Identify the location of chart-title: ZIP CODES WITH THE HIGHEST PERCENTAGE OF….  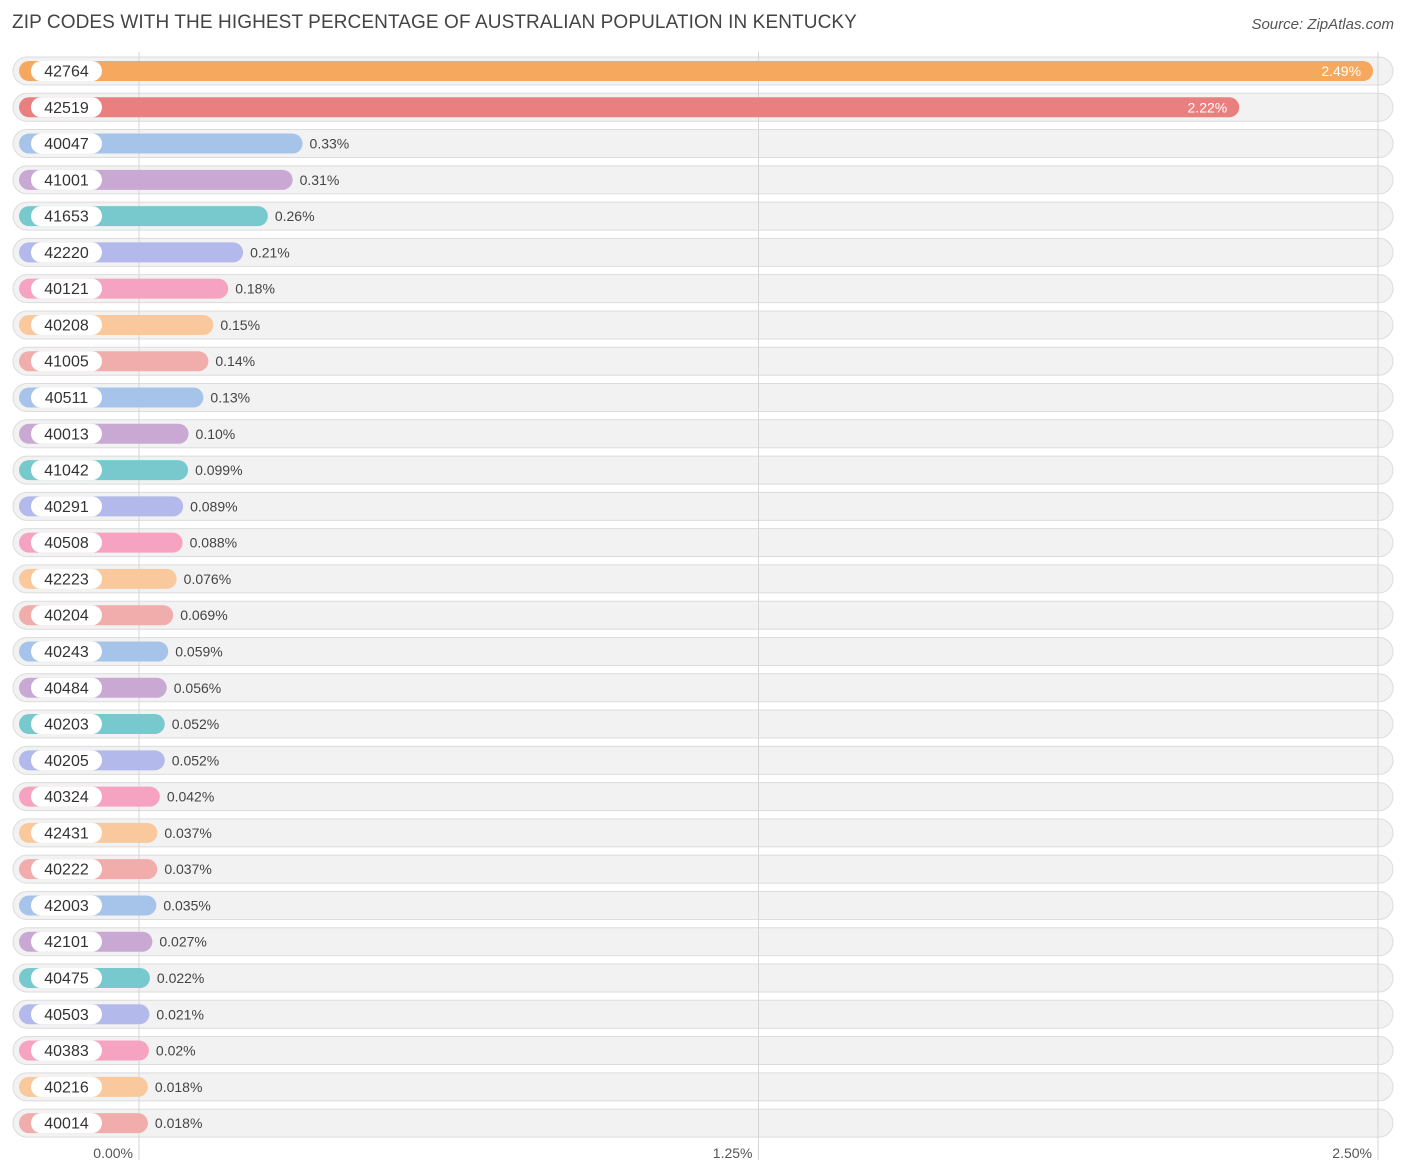
(434, 22).